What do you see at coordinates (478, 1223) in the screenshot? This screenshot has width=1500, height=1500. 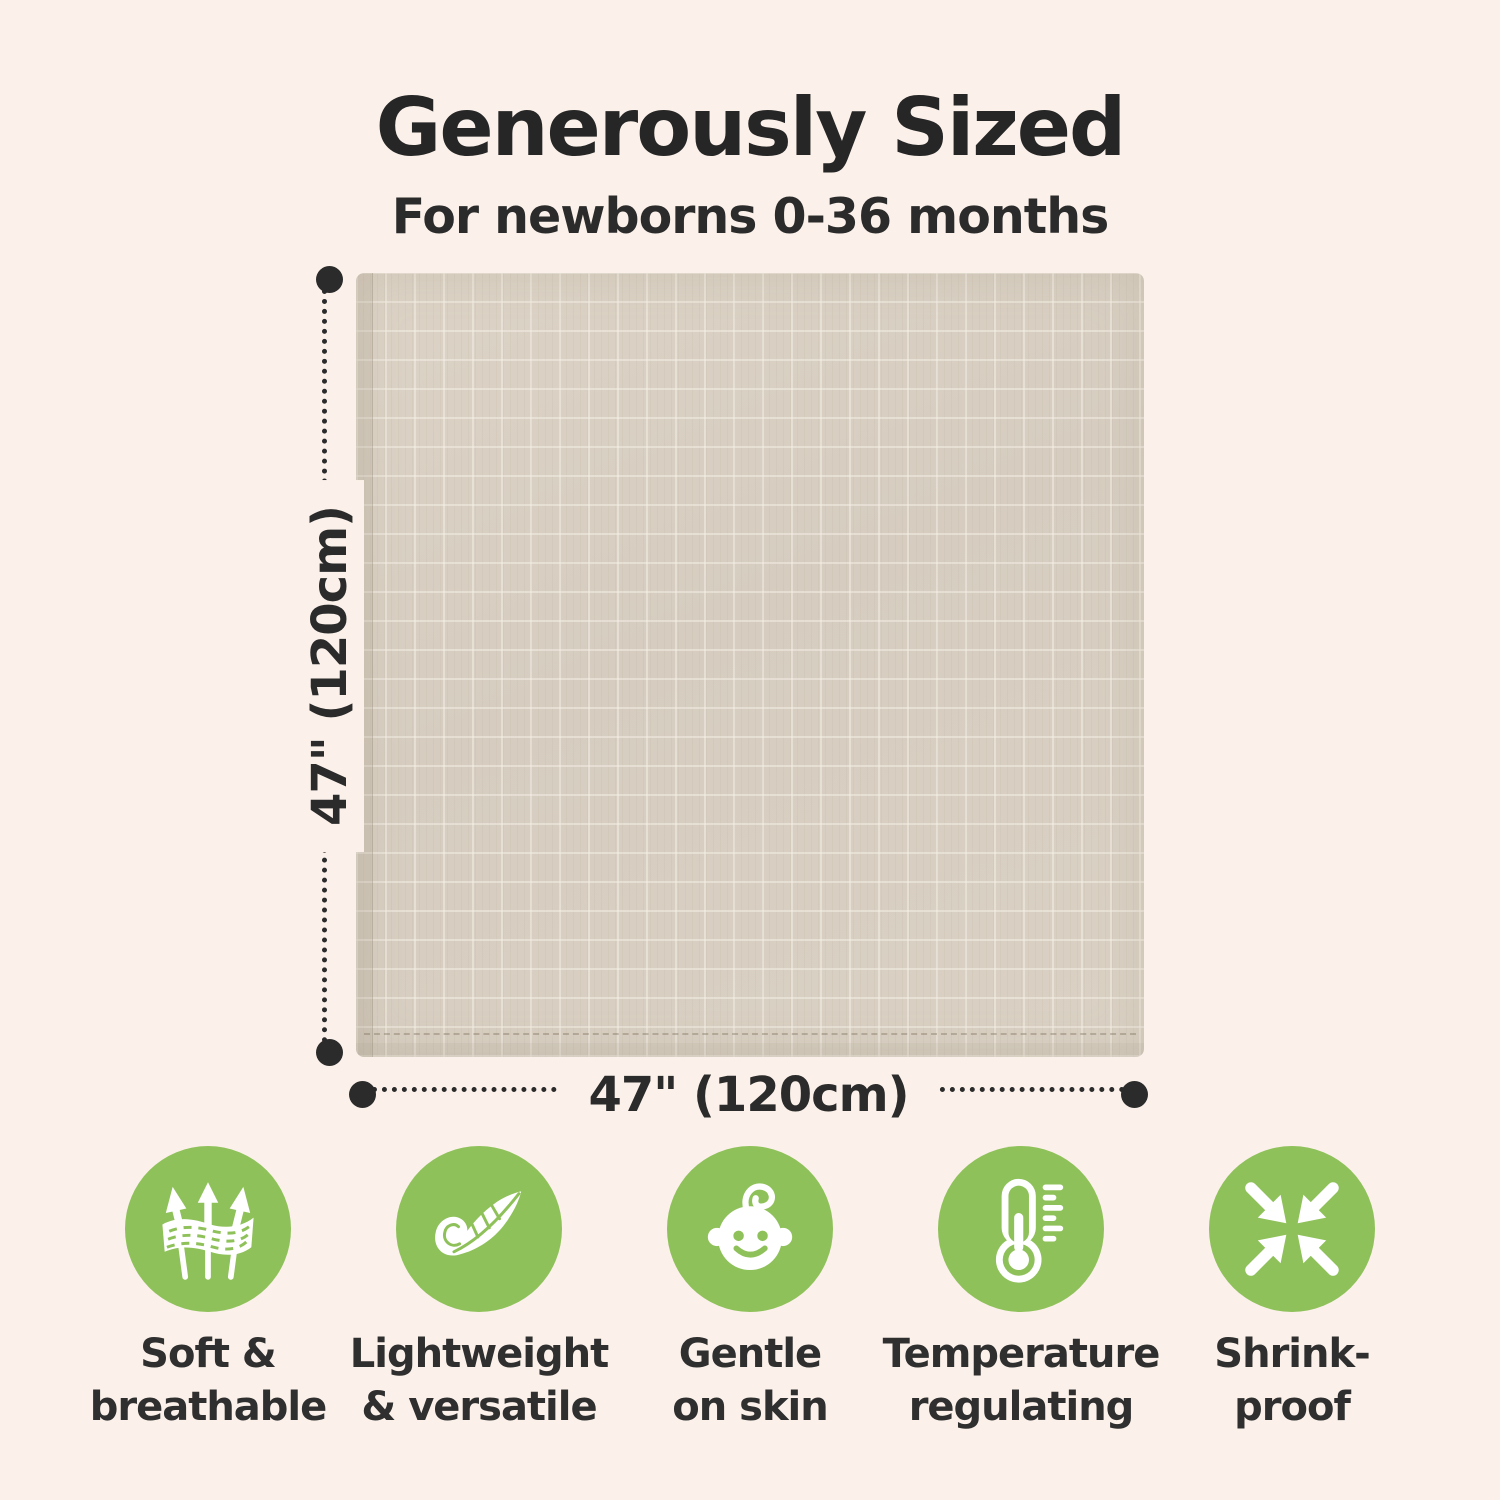 I see `feather-icon` at bounding box center [478, 1223].